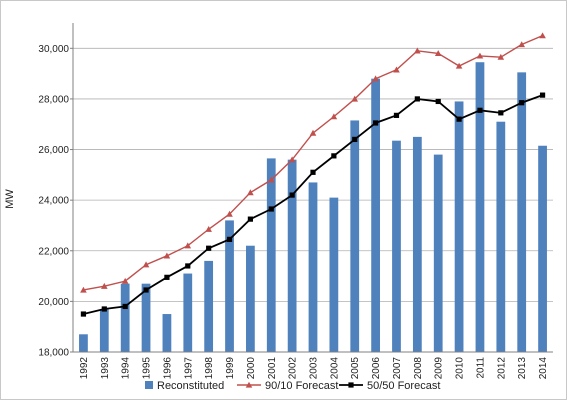  Describe the element at coordinates (146, 290) in the screenshot. I see `point-50-50-forecast-1995` at that location.